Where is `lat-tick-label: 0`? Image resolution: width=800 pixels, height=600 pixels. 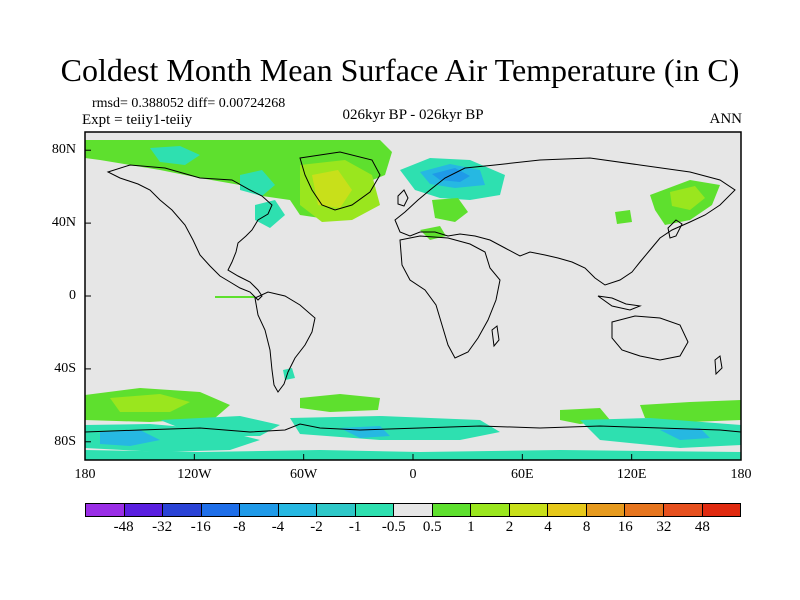 lat-tick-label: 0 is located at coordinates (72, 295).